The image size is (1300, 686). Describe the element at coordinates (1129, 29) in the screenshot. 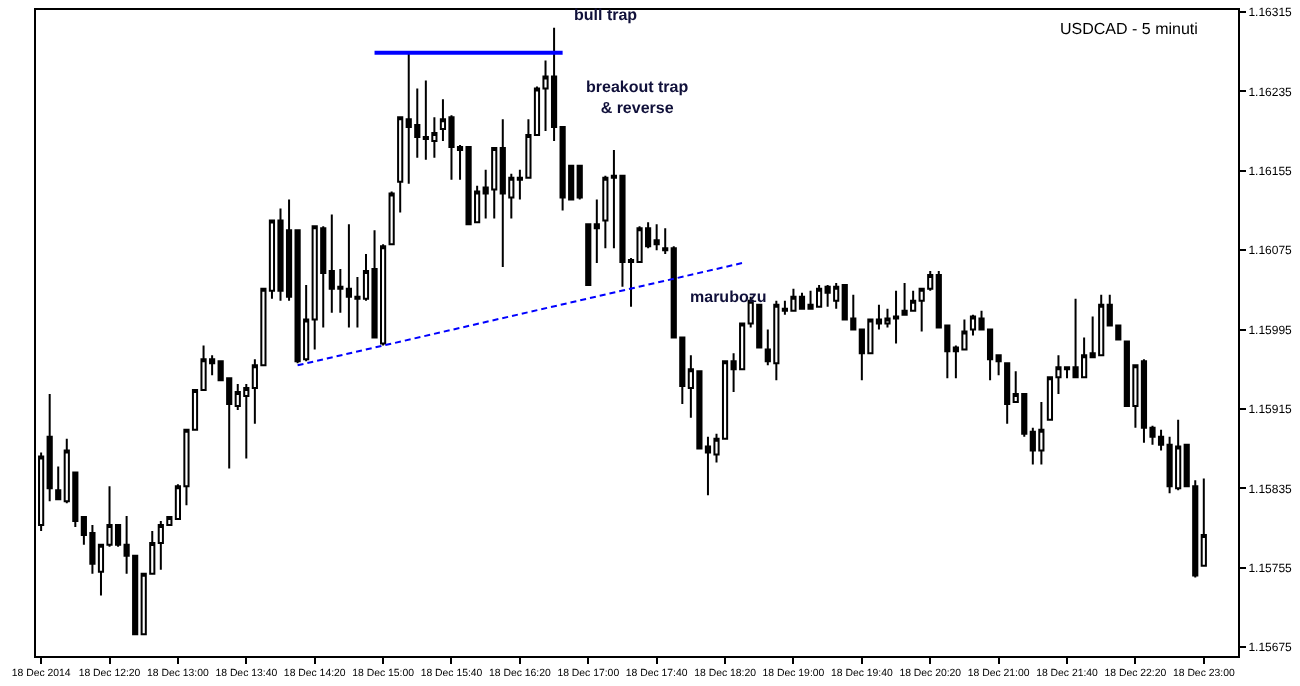

I see `annotation: USDCAD - 5 minuti` at that location.